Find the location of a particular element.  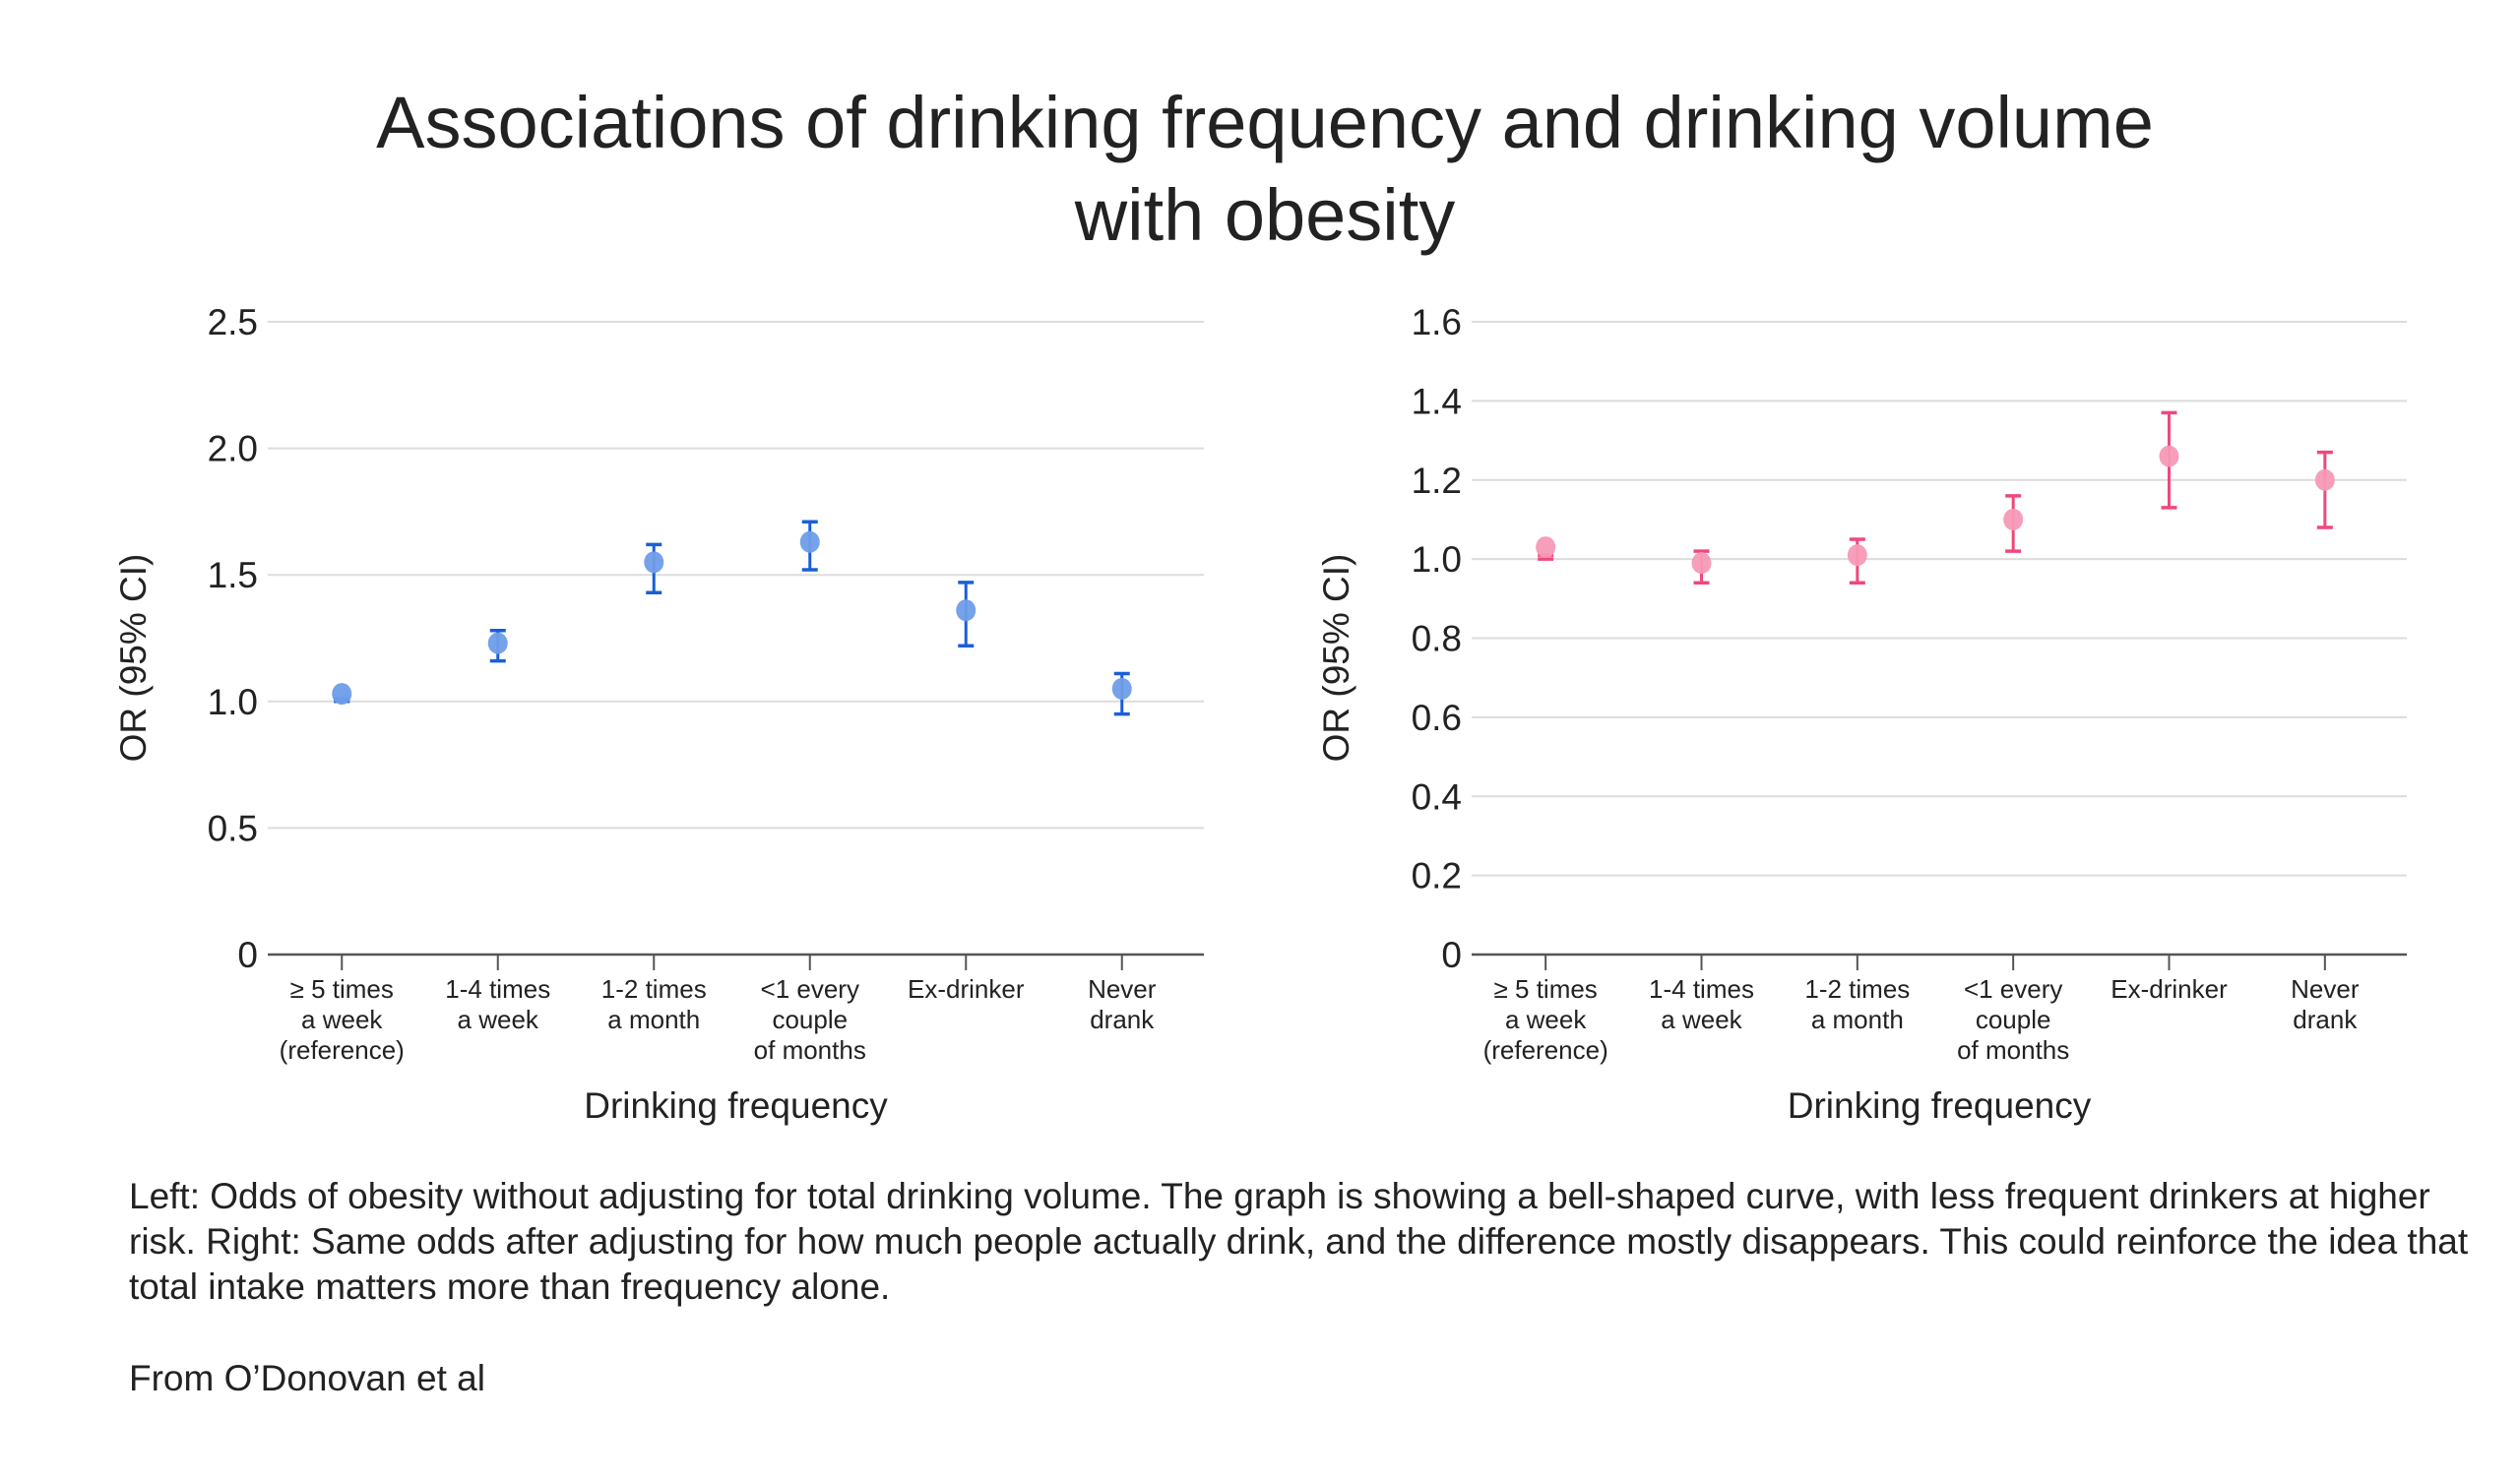

title-line-2: with obesity is located at coordinates (1265, 215).